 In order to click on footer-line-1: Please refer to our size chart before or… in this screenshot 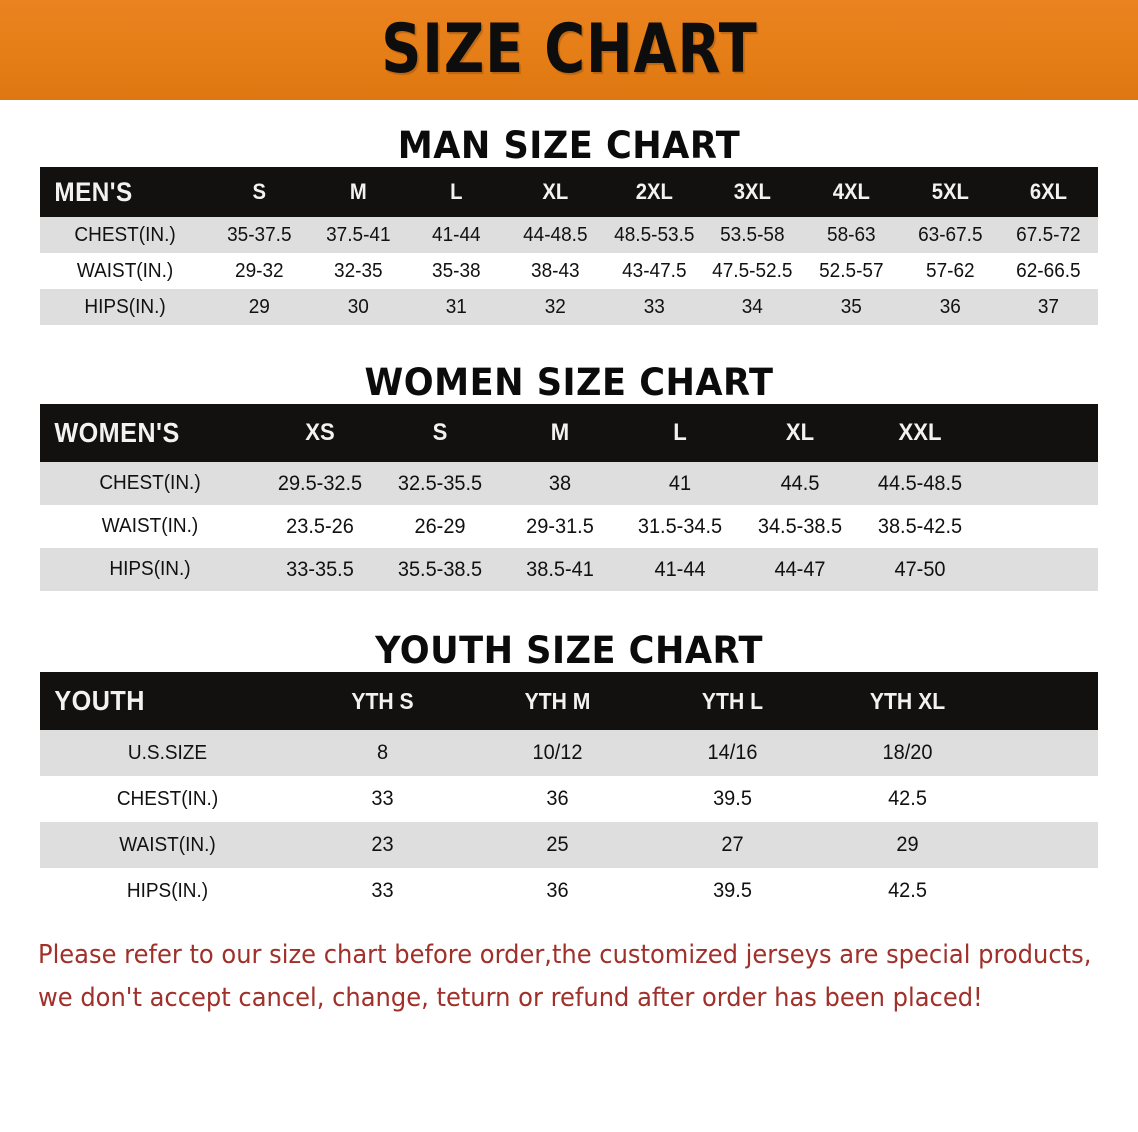, I will do `click(565, 955)`.